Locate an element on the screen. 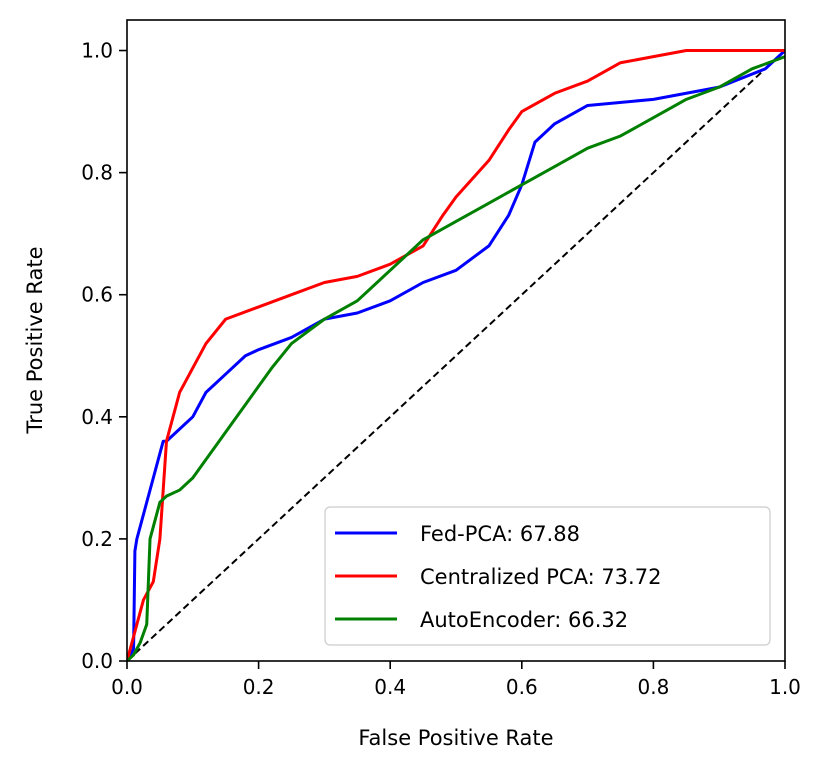 The height and width of the screenshot is (772, 830). y-tick-label: 0.4 is located at coordinates (97, 417).